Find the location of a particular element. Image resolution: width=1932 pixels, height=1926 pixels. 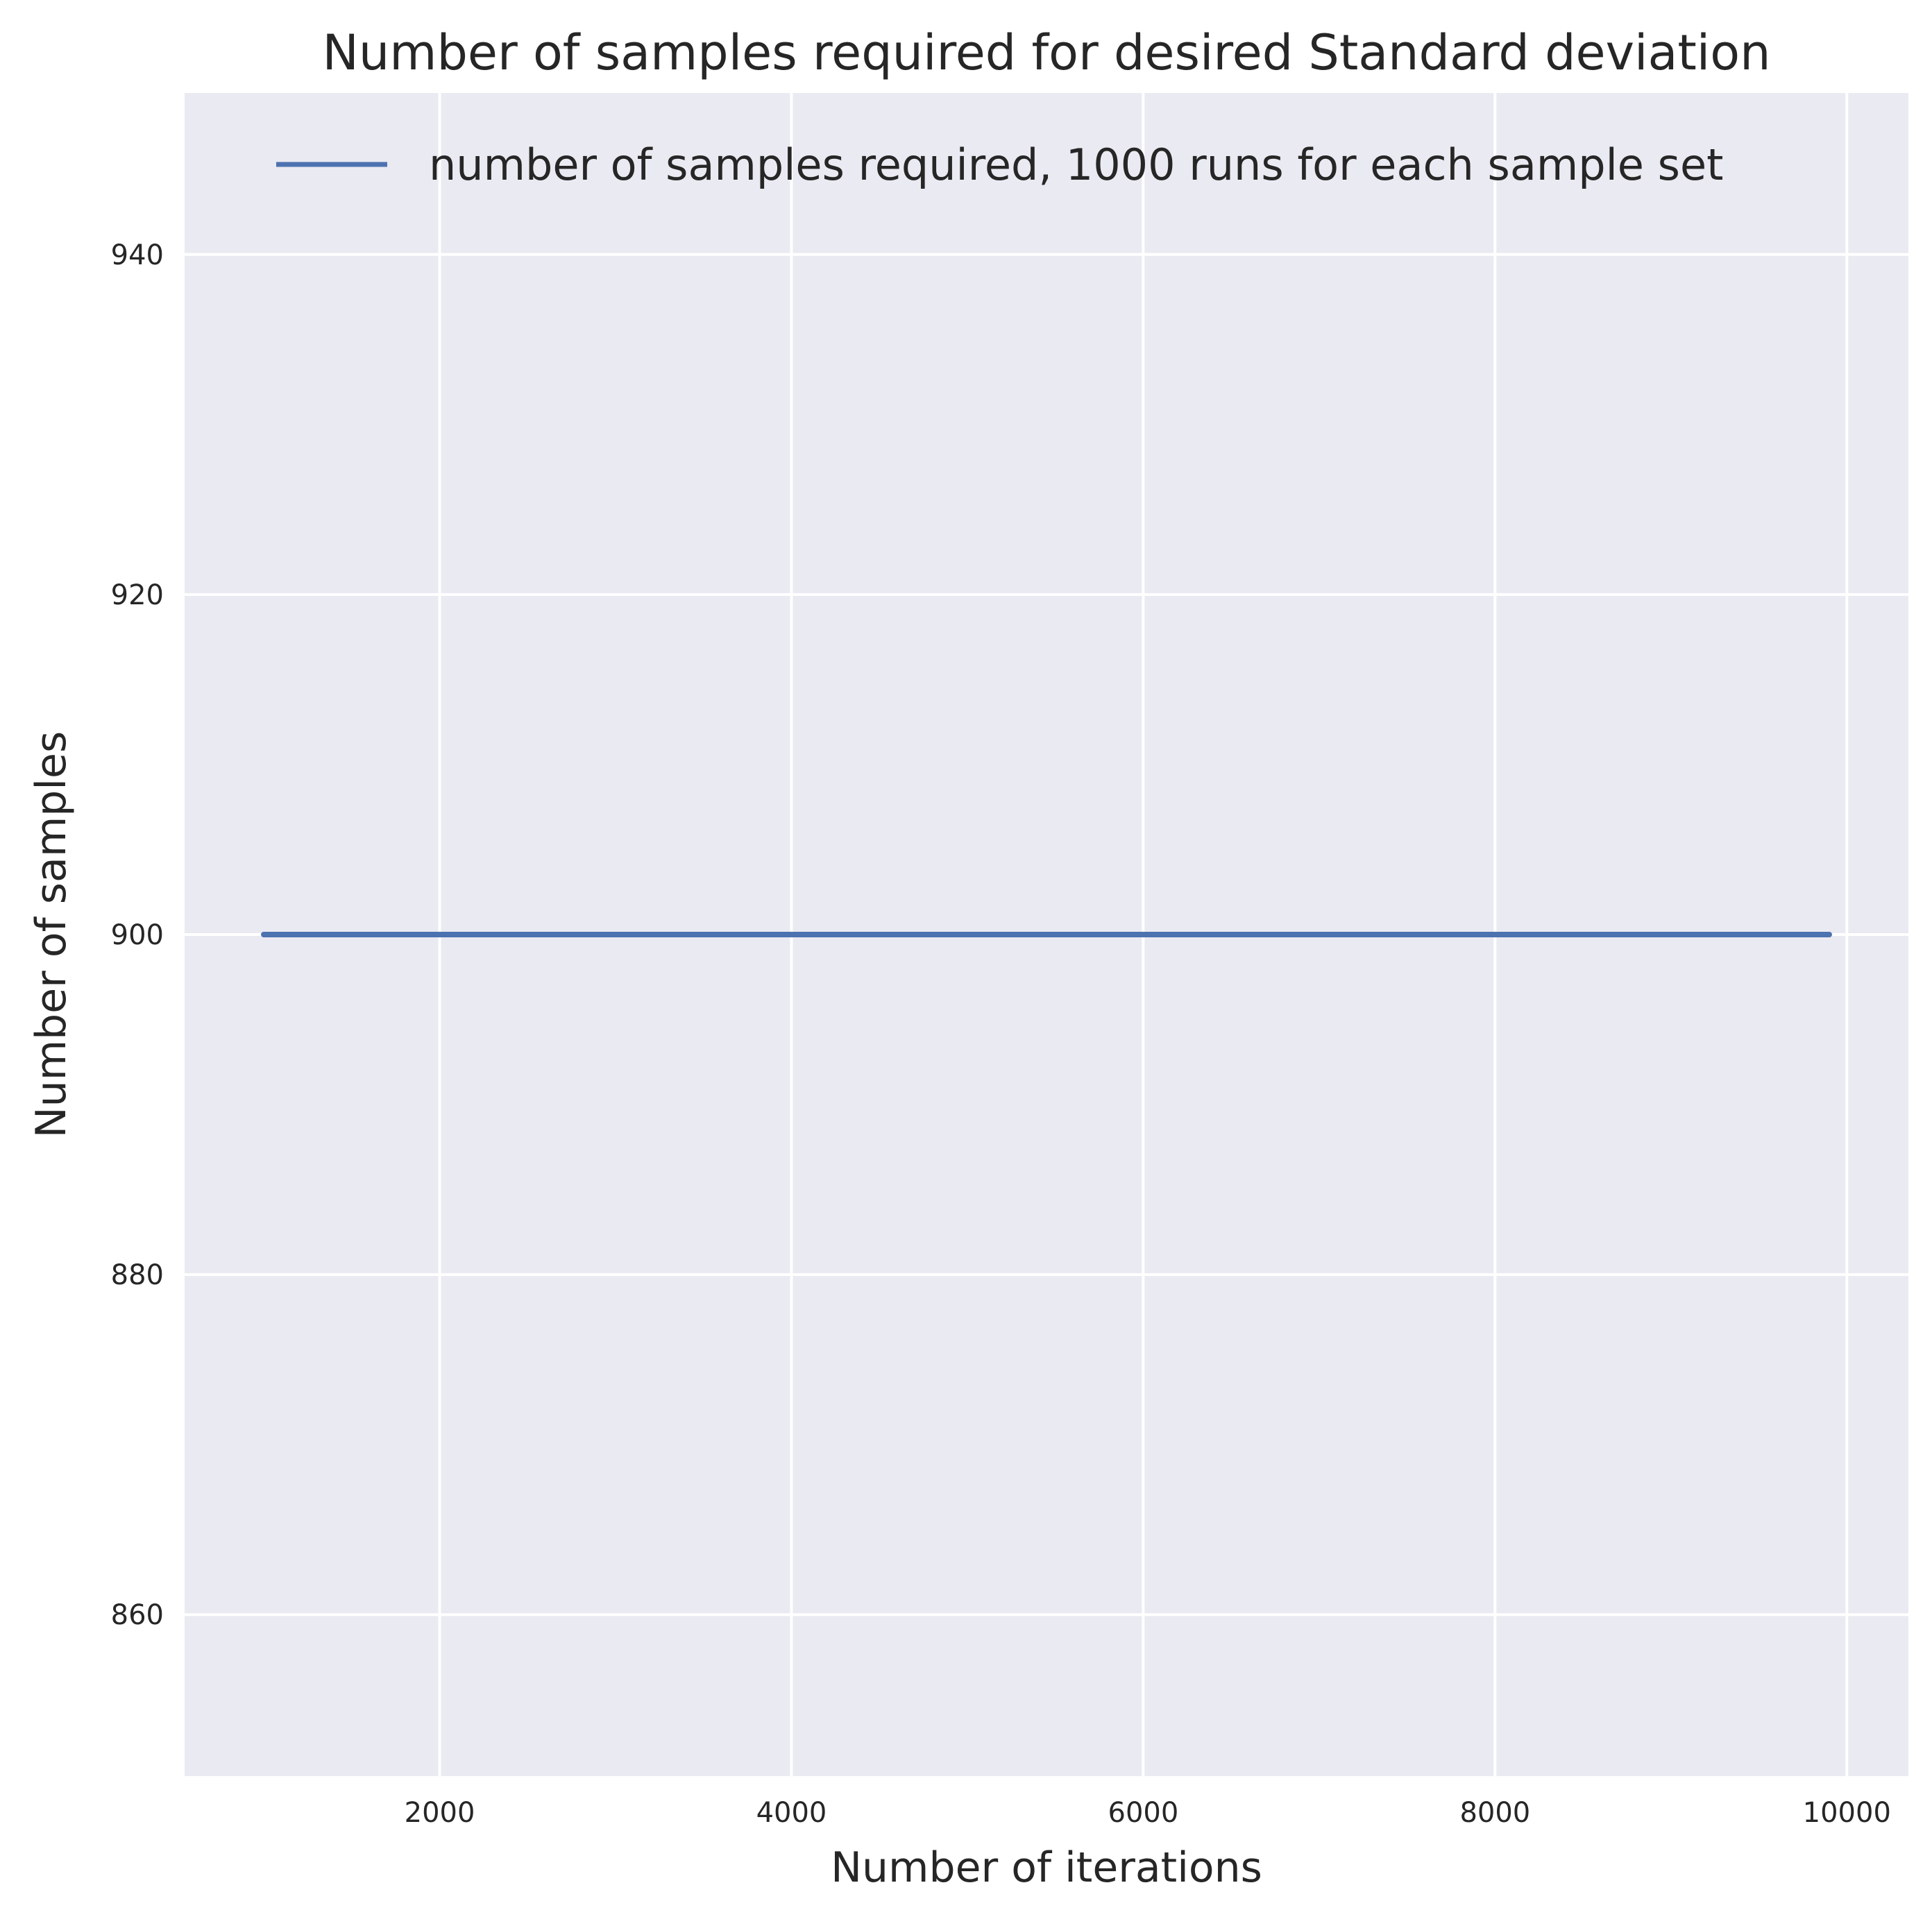

y-tick-label: 940 is located at coordinates (137, 255).